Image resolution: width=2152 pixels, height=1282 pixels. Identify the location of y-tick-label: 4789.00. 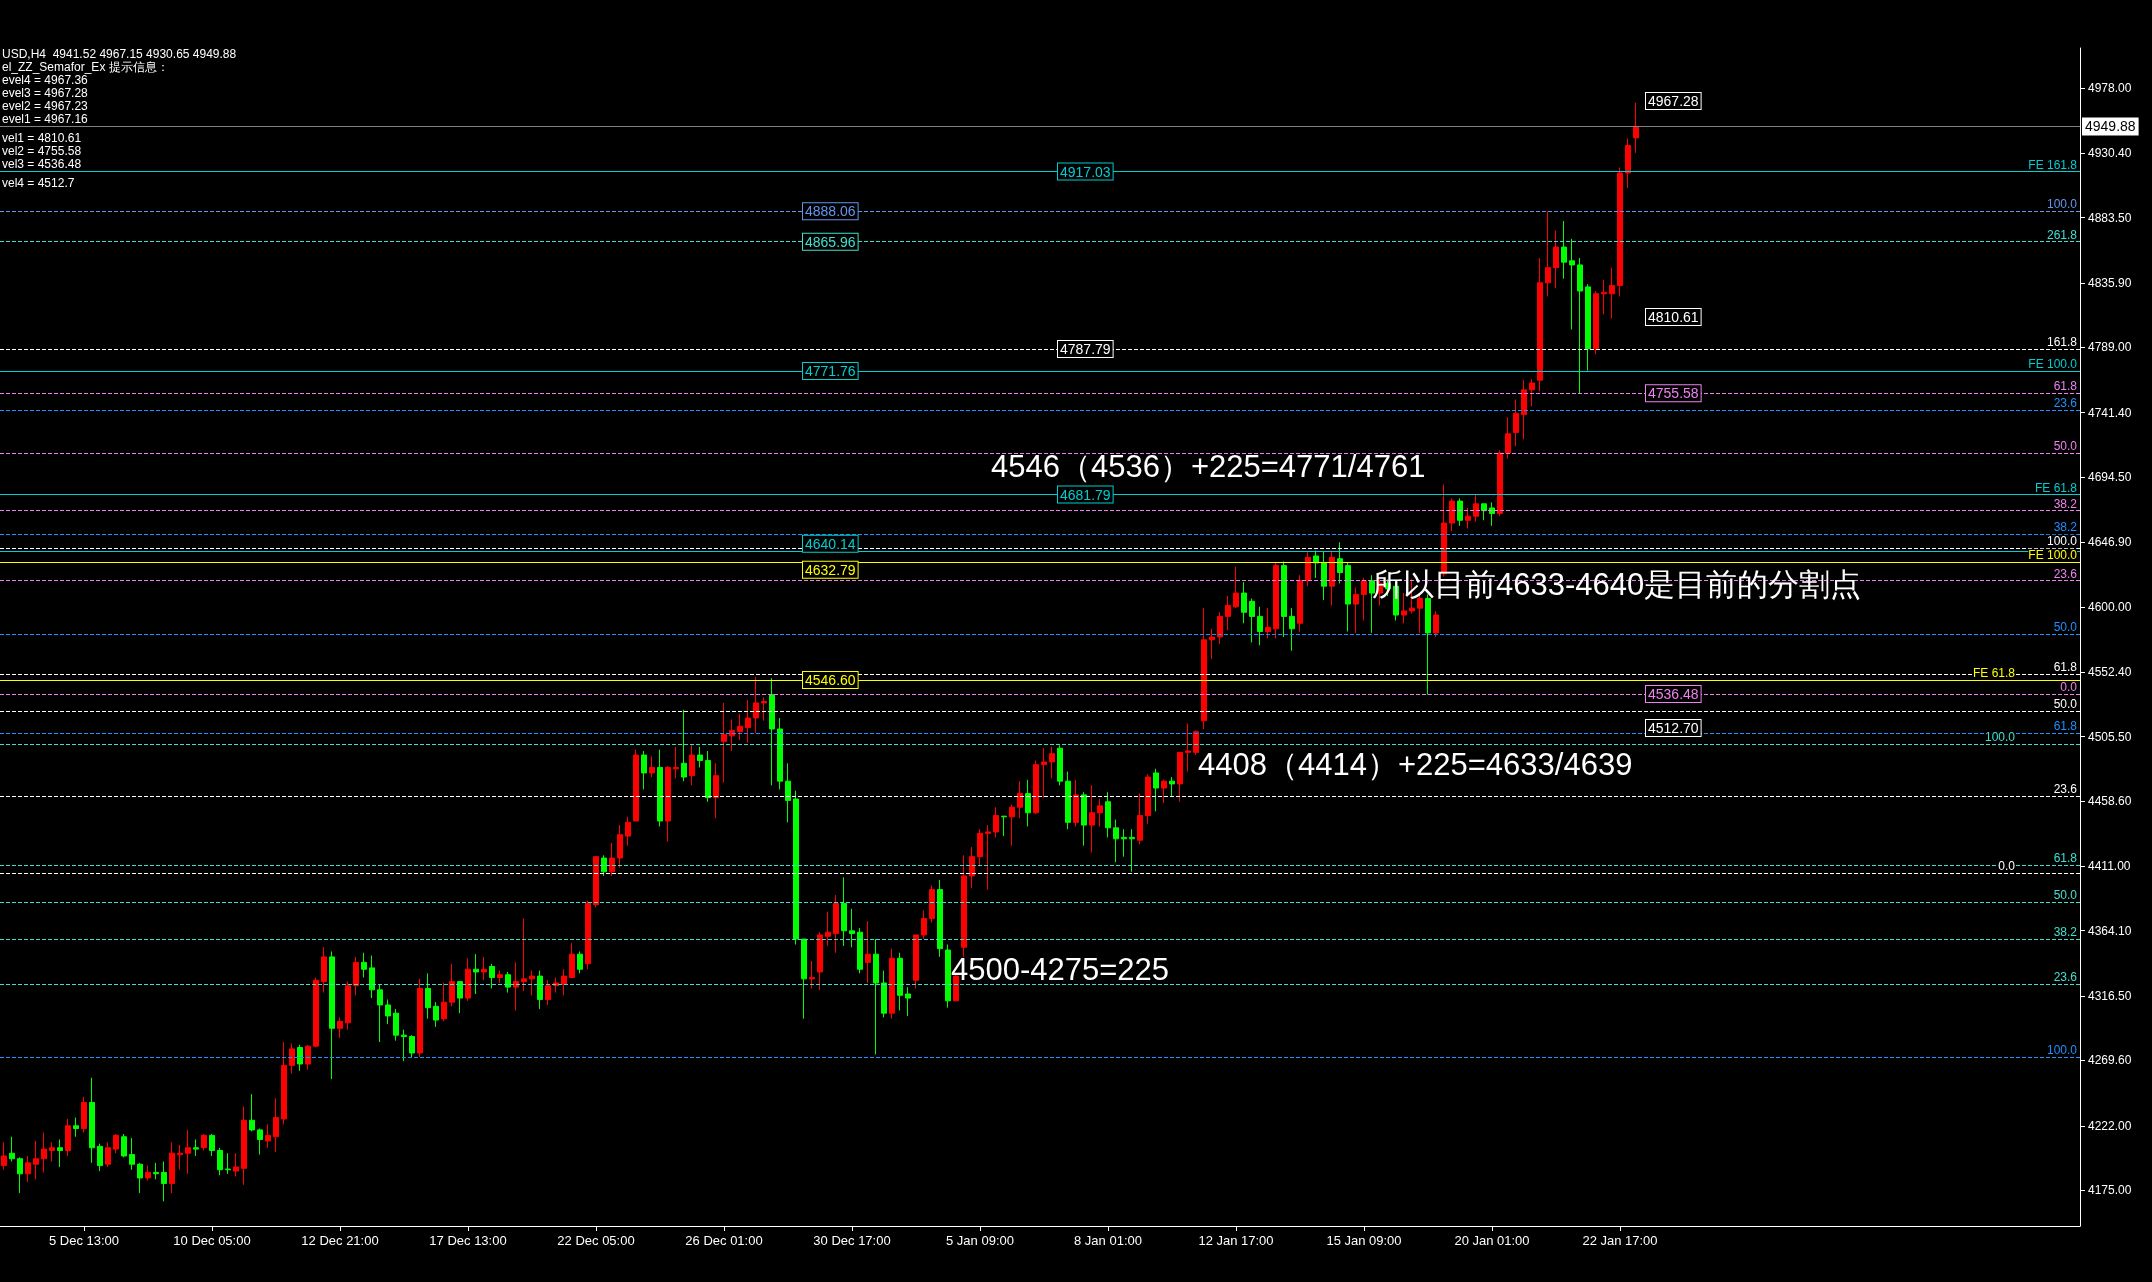
(2110, 347).